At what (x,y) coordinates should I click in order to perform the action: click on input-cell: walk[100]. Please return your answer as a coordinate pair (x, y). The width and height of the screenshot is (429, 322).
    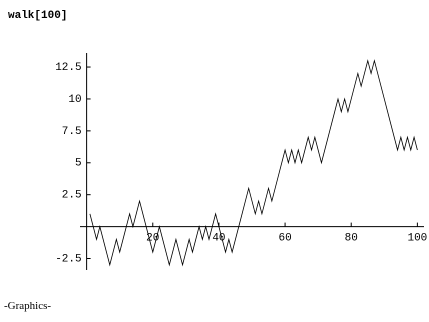
    Looking at the image, I should click on (38, 16).